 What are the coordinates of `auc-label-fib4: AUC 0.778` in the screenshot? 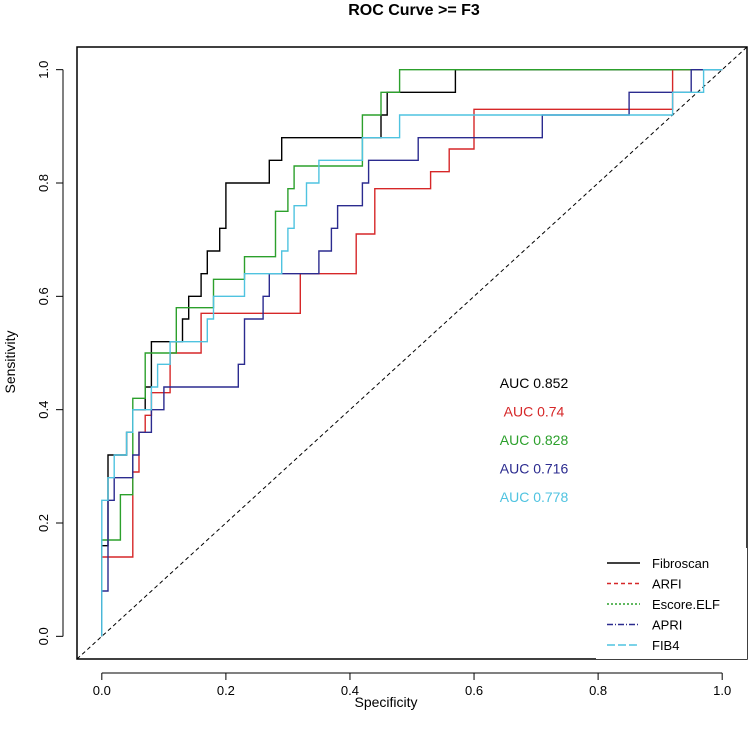 It's located at (534, 497).